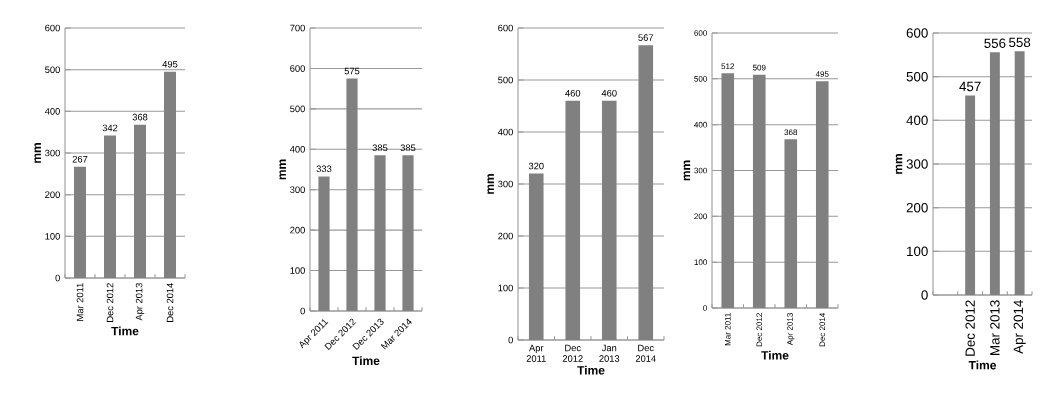 The height and width of the screenshot is (411, 1052). I want to click on x-tick-label: Apr 2011, so click(536, 353).